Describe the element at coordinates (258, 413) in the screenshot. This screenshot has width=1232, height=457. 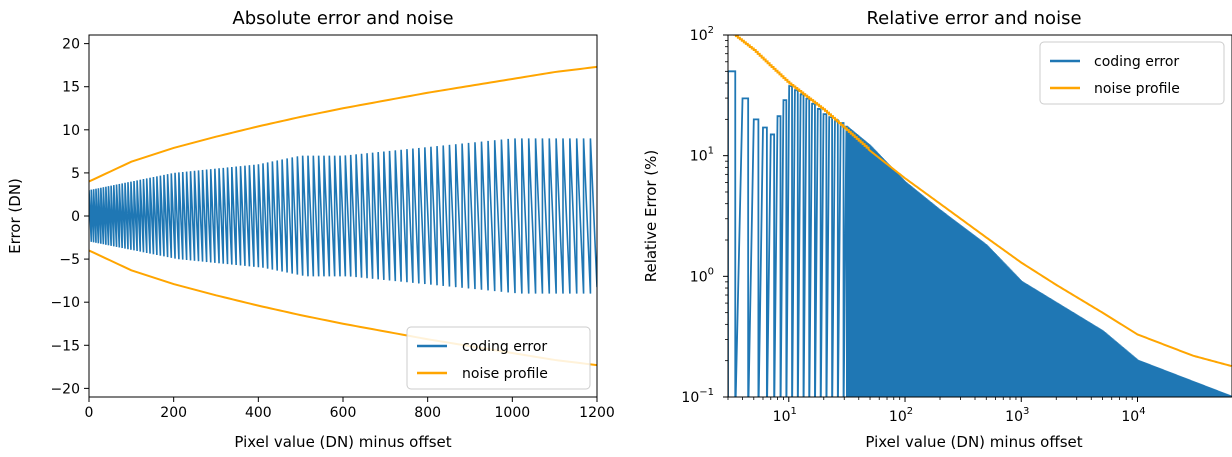
I see `x-tick-label: 400` at that location.